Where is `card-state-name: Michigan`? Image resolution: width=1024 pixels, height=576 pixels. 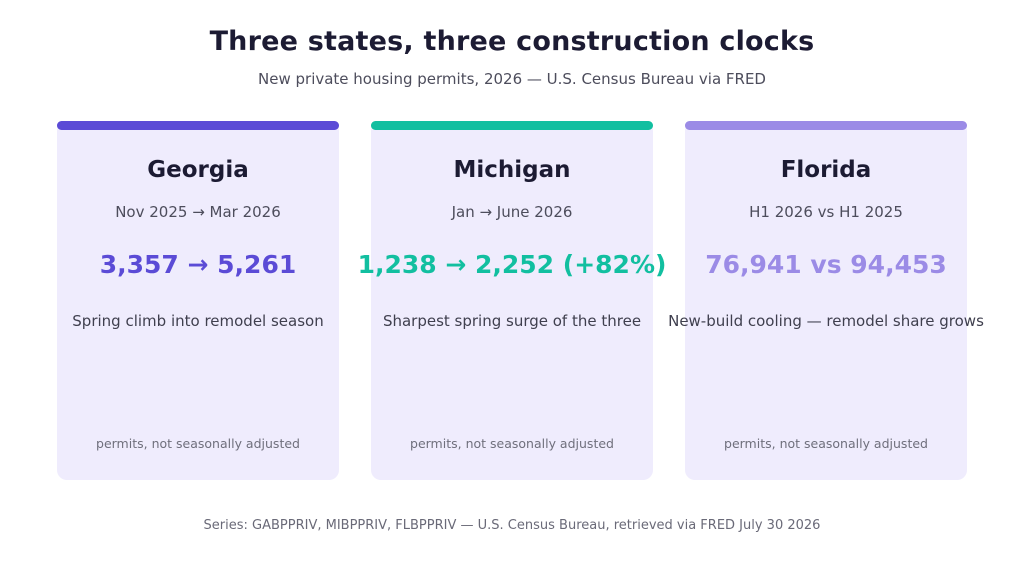 card-state-name: Michigan is located at coordinates (512, 170).